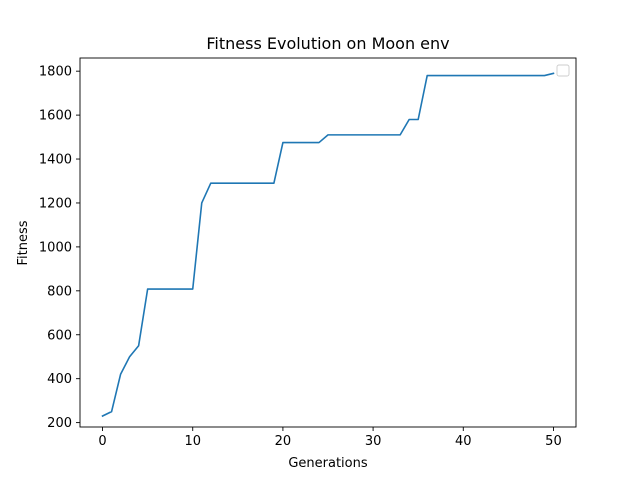  What do you see at coordinates (563, 70) in the screenshot?
I see `legend-box` at bounding box center [563, 70].